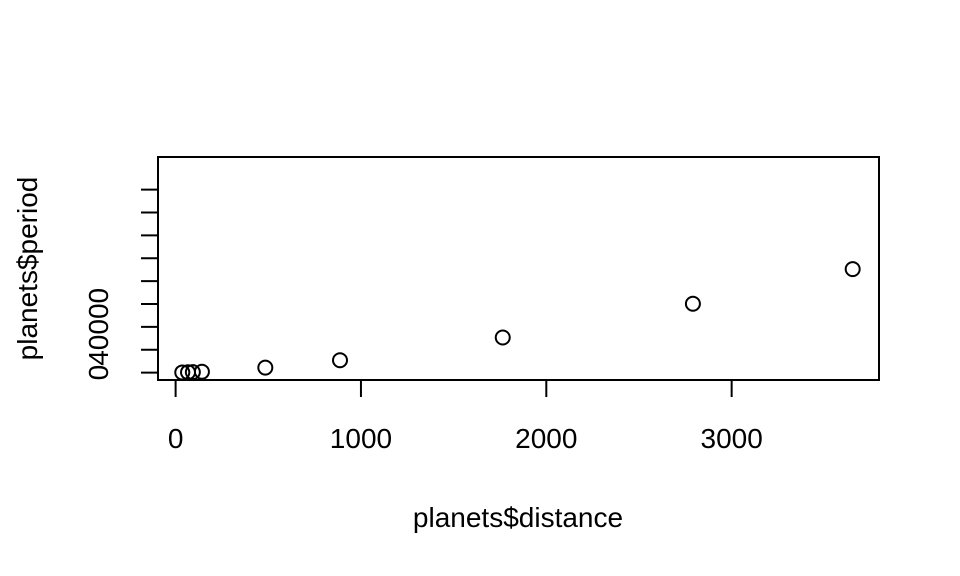 The height and width of the screenshot is (576, 960). I want to click on x-tick-label: 0, so click(176, 438).